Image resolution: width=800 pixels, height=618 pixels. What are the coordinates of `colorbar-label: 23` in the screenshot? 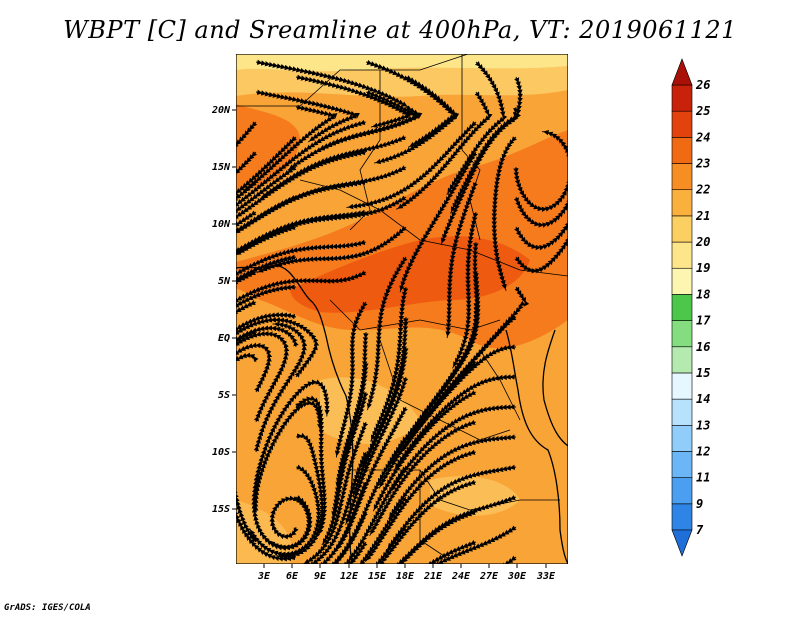 It's located at (702, 164).